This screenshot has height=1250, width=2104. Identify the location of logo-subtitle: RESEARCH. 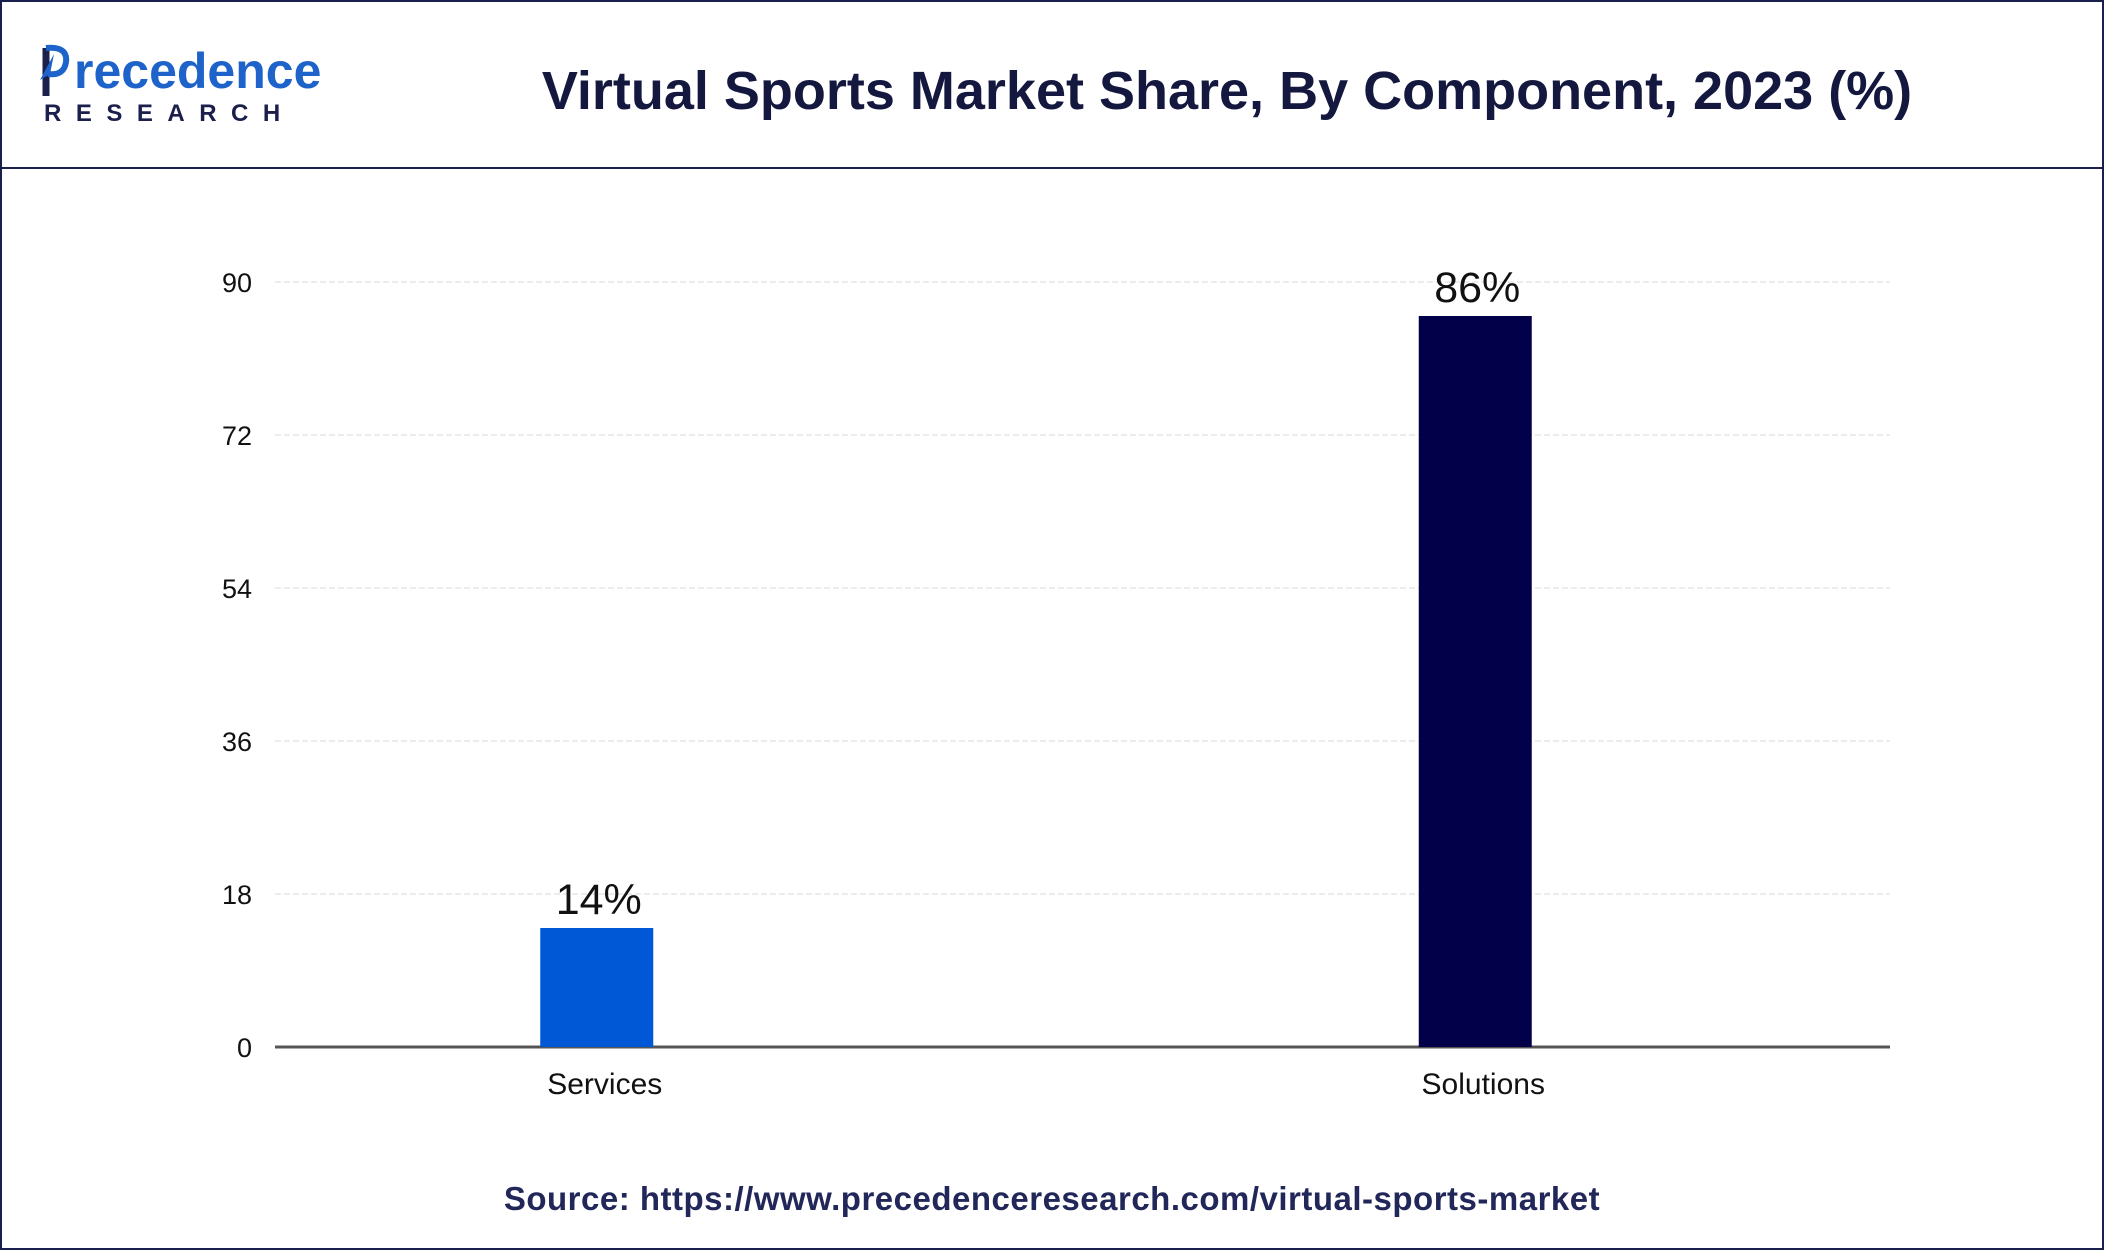
(169, 113).